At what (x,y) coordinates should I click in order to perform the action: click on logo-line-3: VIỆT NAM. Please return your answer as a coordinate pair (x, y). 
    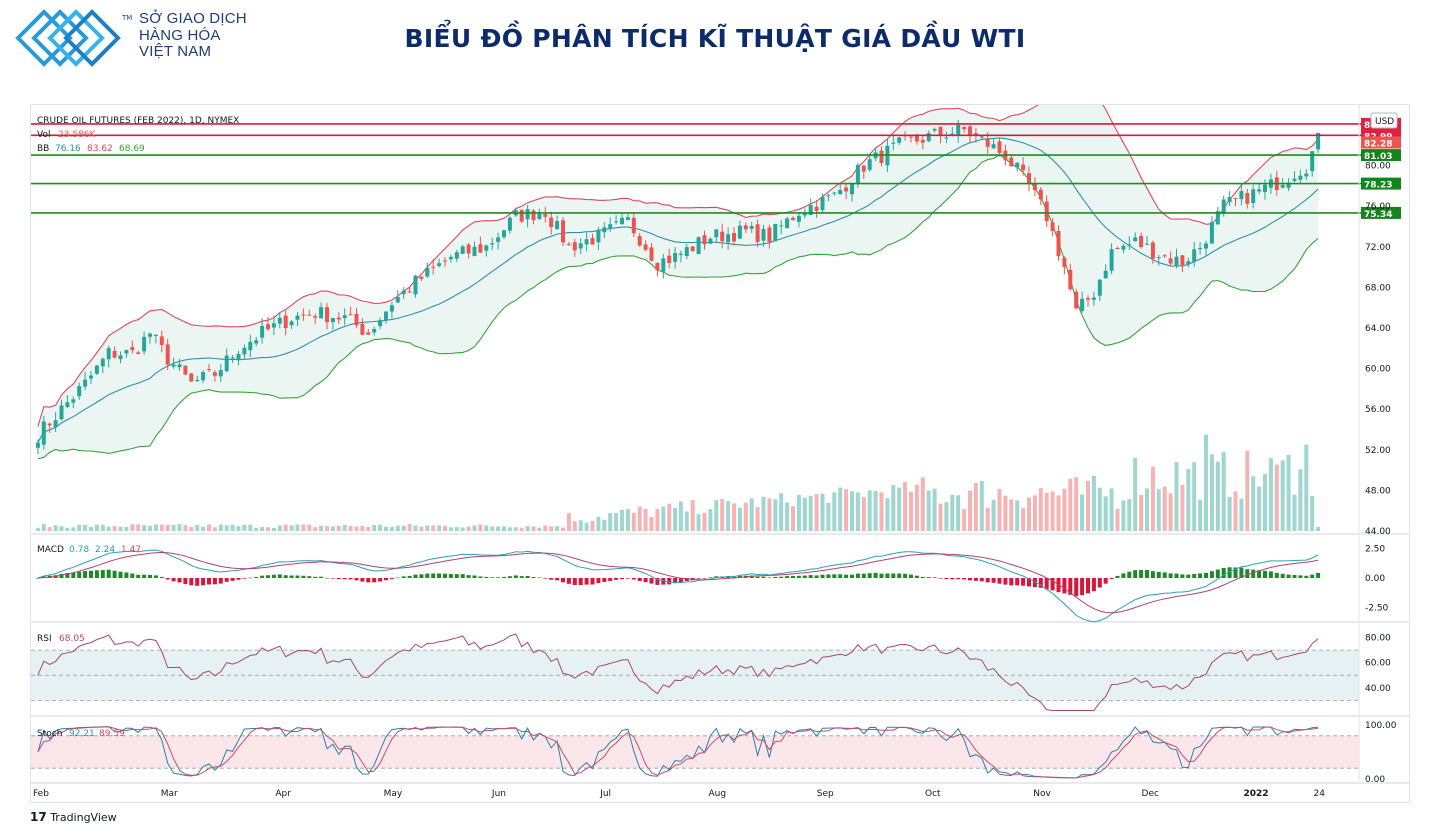
    Looking at the image, I should click on (175, 51).